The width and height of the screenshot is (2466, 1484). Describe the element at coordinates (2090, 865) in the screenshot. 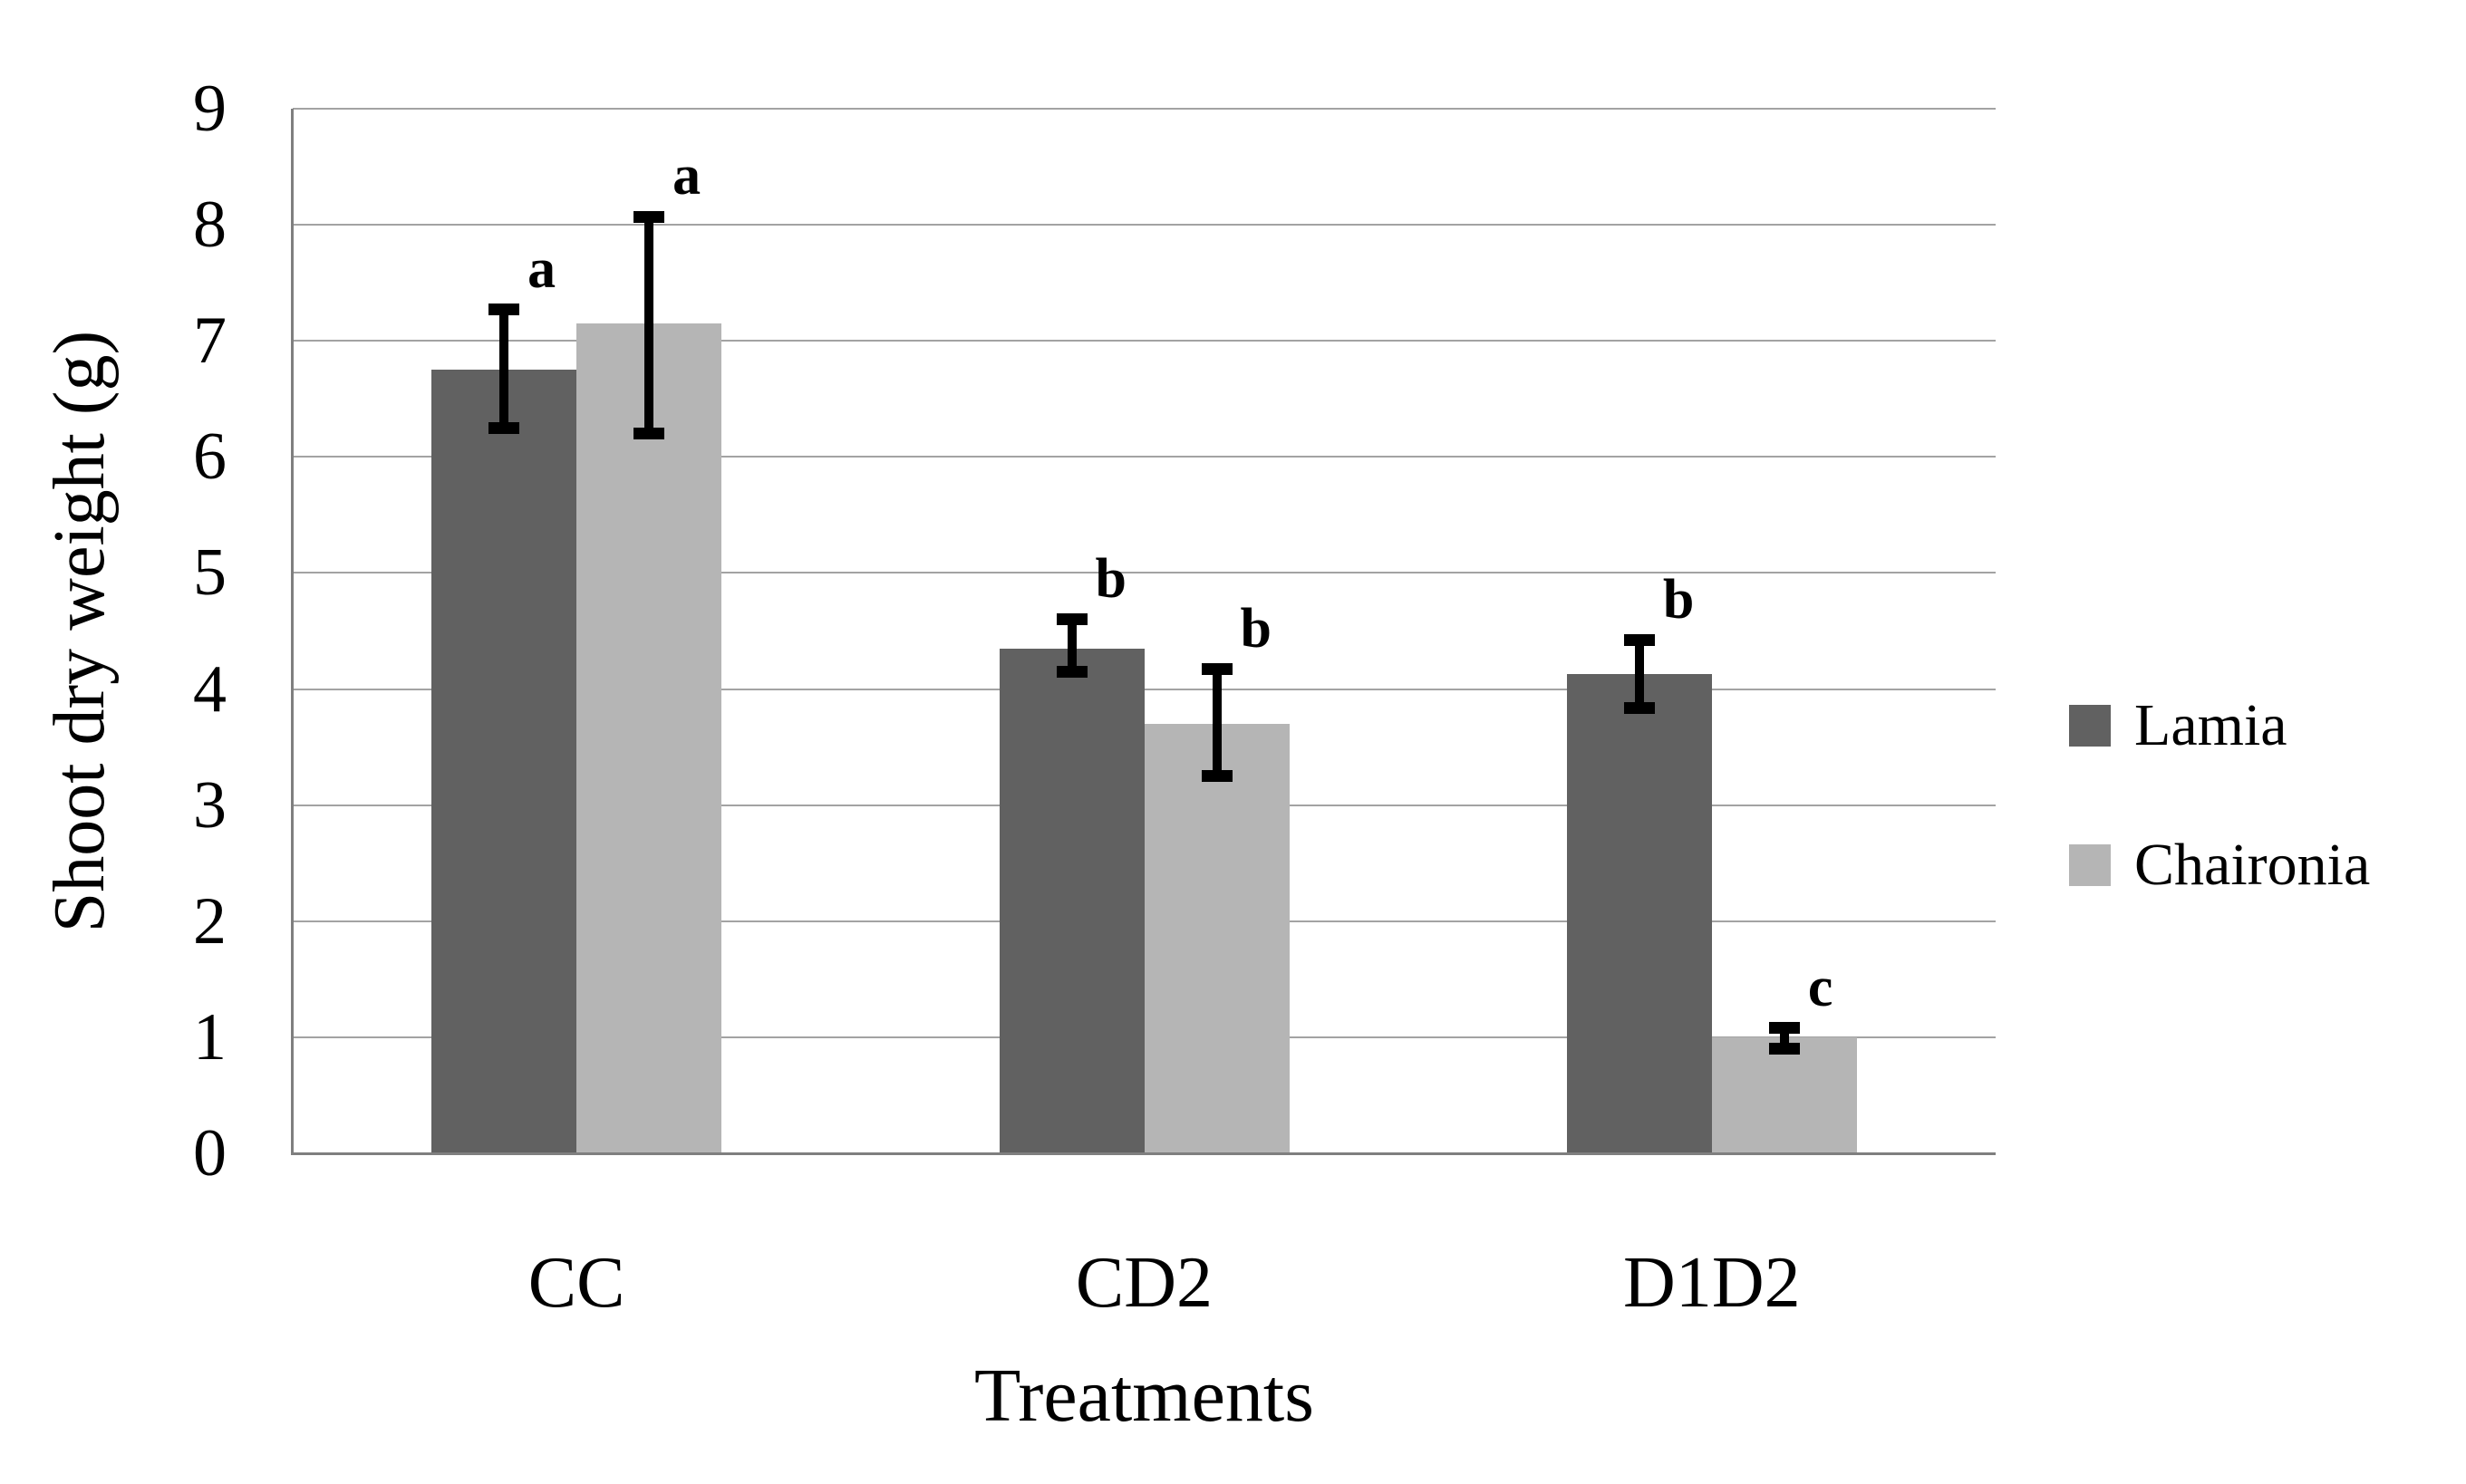

I see `legend-swatch-chaironia` at that location.